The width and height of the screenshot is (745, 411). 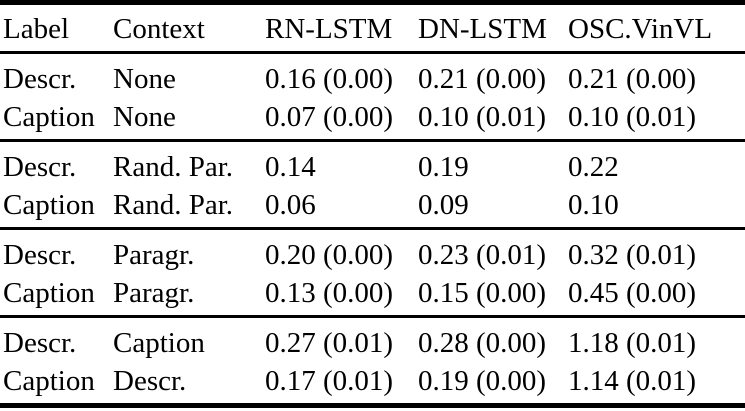 I want to click on header-cell-context: Context, so click(x=189, y=28).